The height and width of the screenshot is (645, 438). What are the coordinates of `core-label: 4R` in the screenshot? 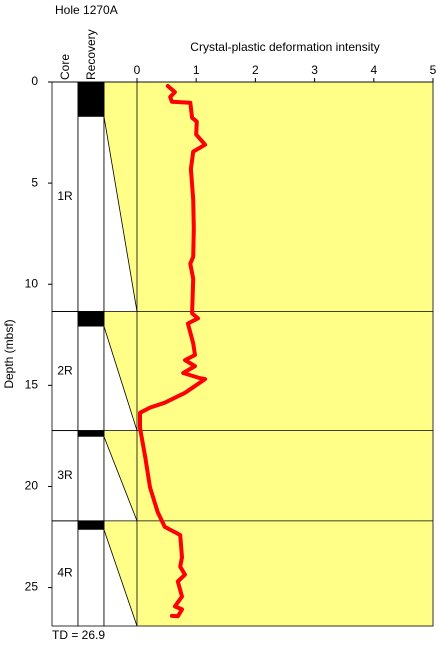 It's located at (65, 573).